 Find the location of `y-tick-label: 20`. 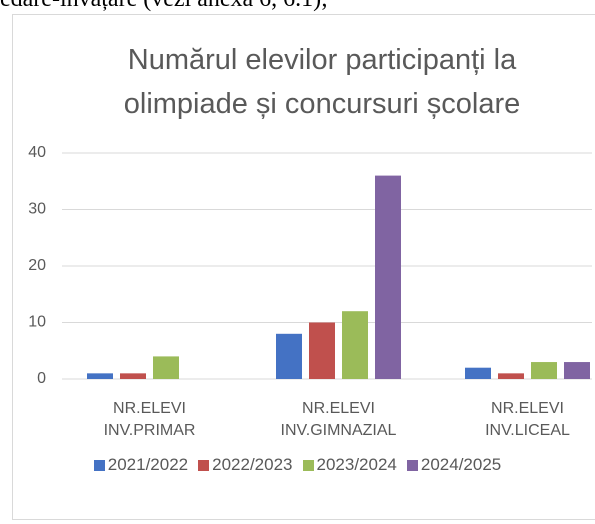

y-tick-label: 20 is located at coordinates (37, 265).